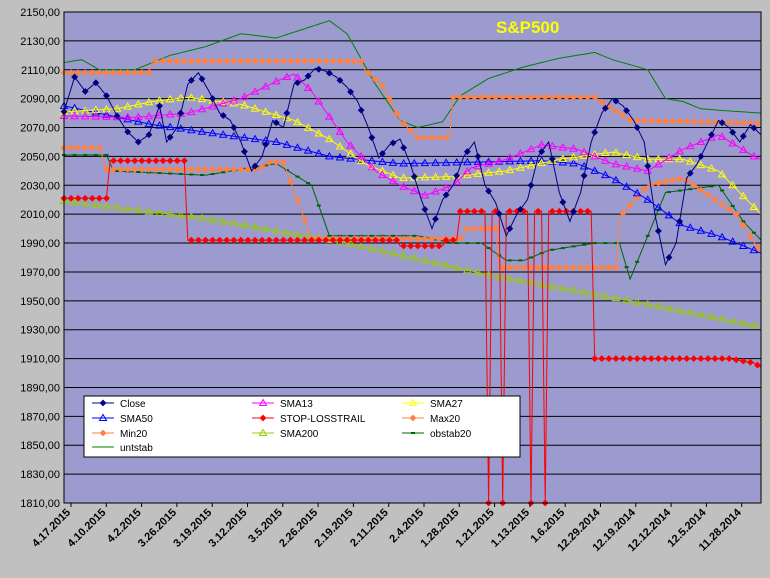  I want to click on legend-label: Max20, so click(445, 419).